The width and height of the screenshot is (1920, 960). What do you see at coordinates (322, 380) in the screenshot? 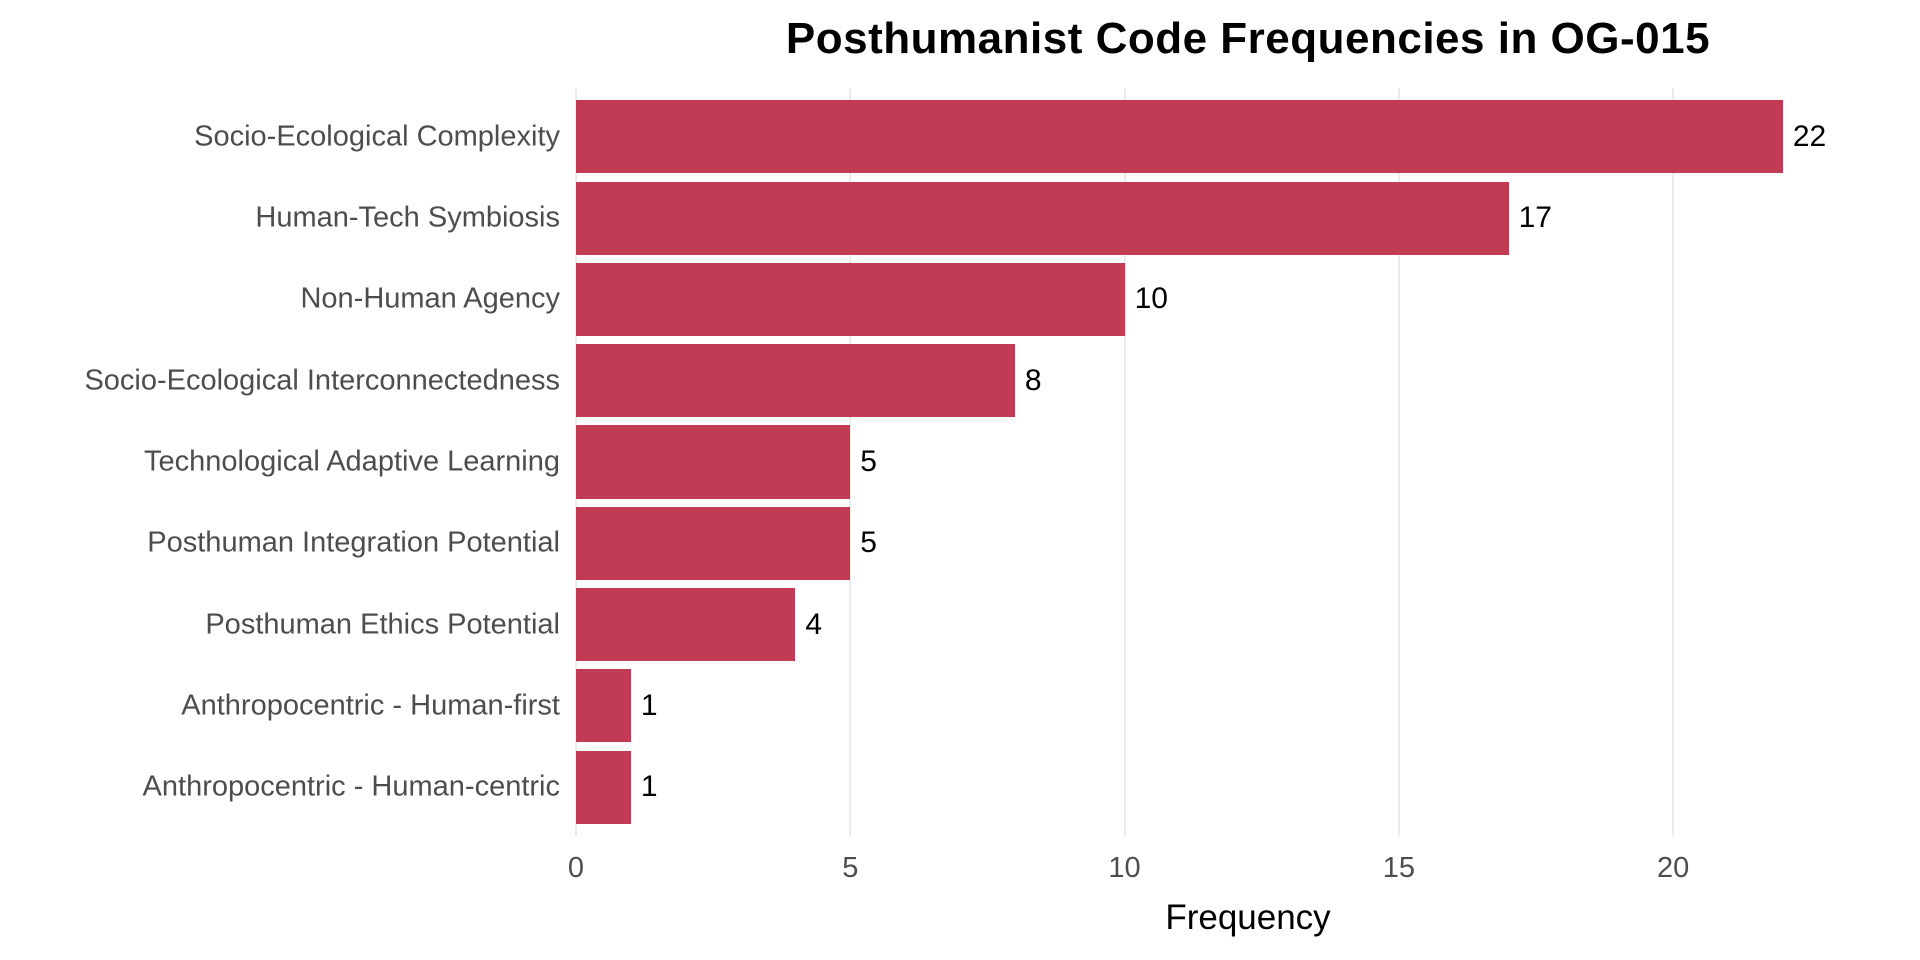
I see `category-label: Socio-Ecological Interconnectedness` at bounding box center [322, 380].